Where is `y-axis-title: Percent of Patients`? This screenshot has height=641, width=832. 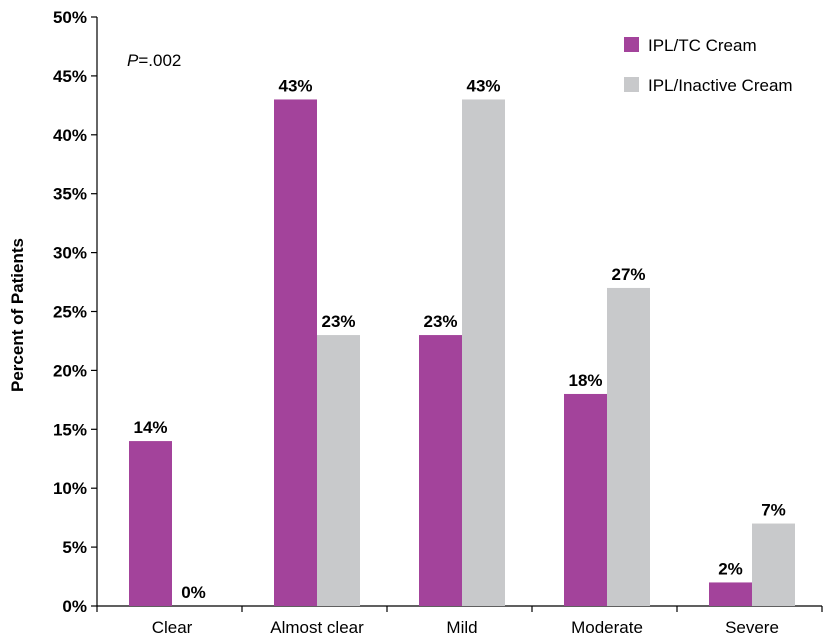 y-axis-title: Percent of Patients is located at coordinates (17, 315).